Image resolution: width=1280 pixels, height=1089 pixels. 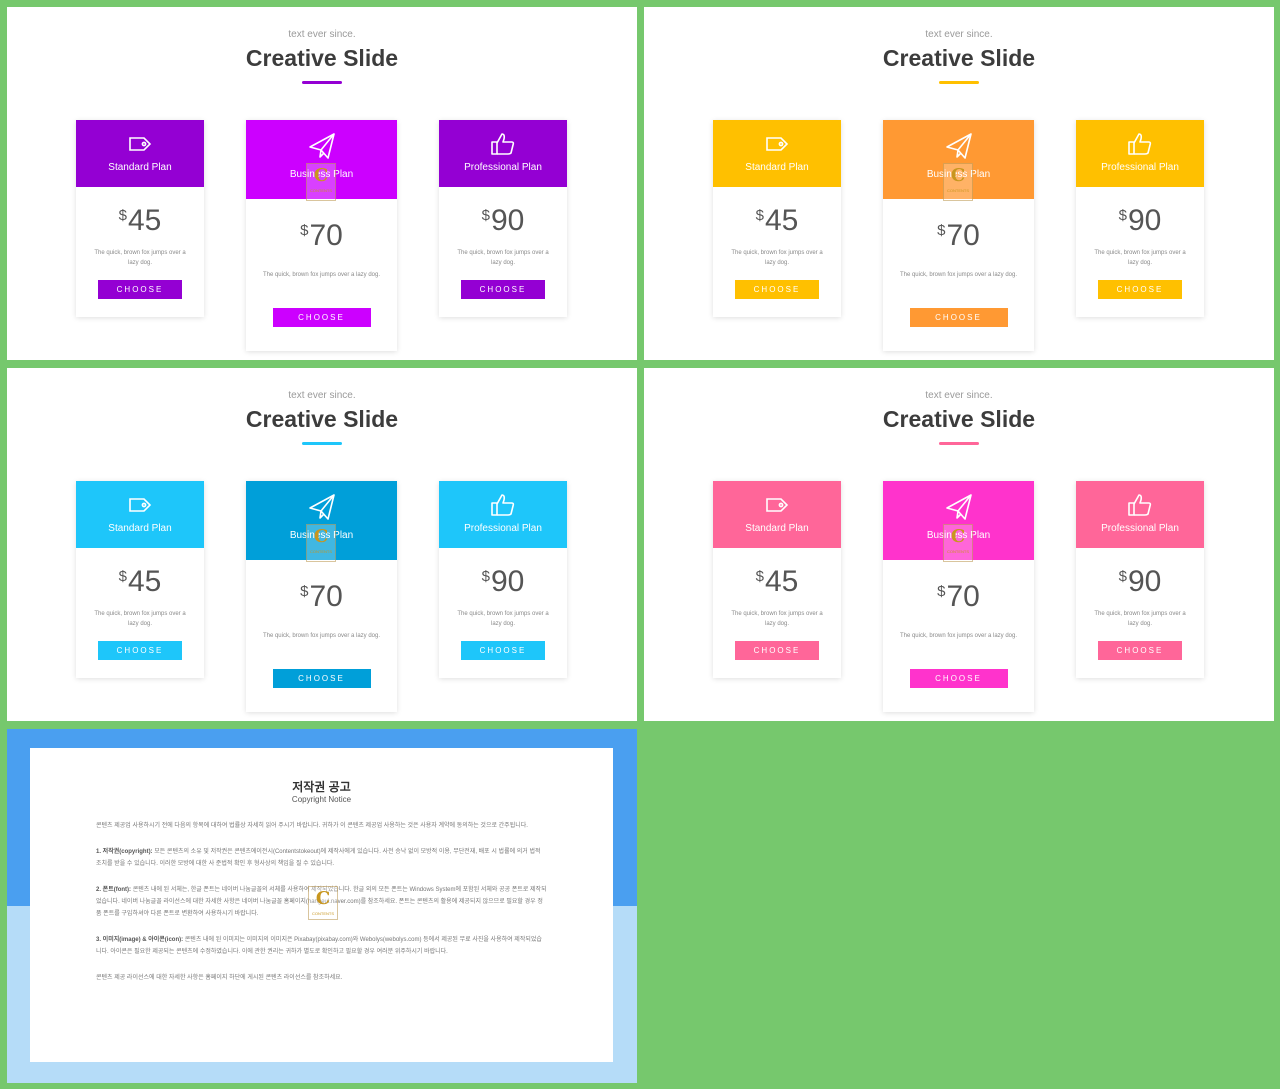 What do you see at coordinates (321, 799) in the screenshot?
I see `notice-subtitle: Copyright Notice` at bounding box center [321, 799].